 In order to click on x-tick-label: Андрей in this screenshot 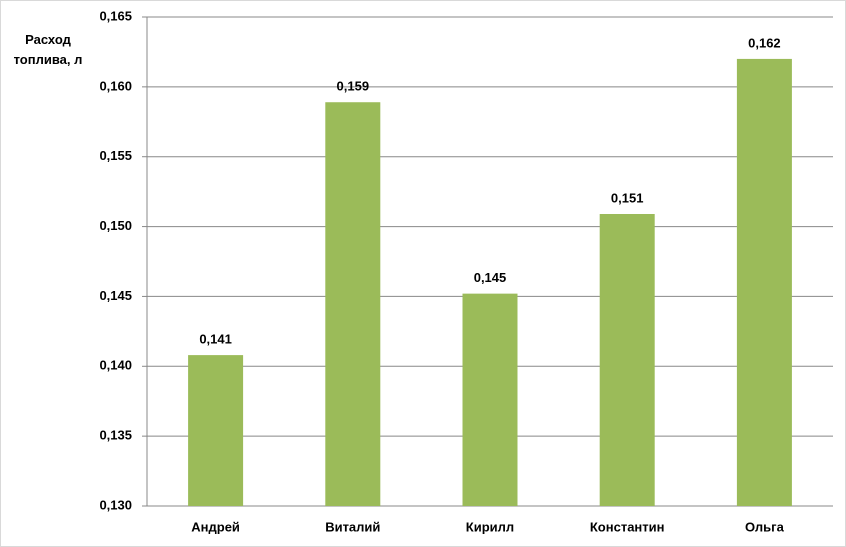, I will do `click(215, 526)`.